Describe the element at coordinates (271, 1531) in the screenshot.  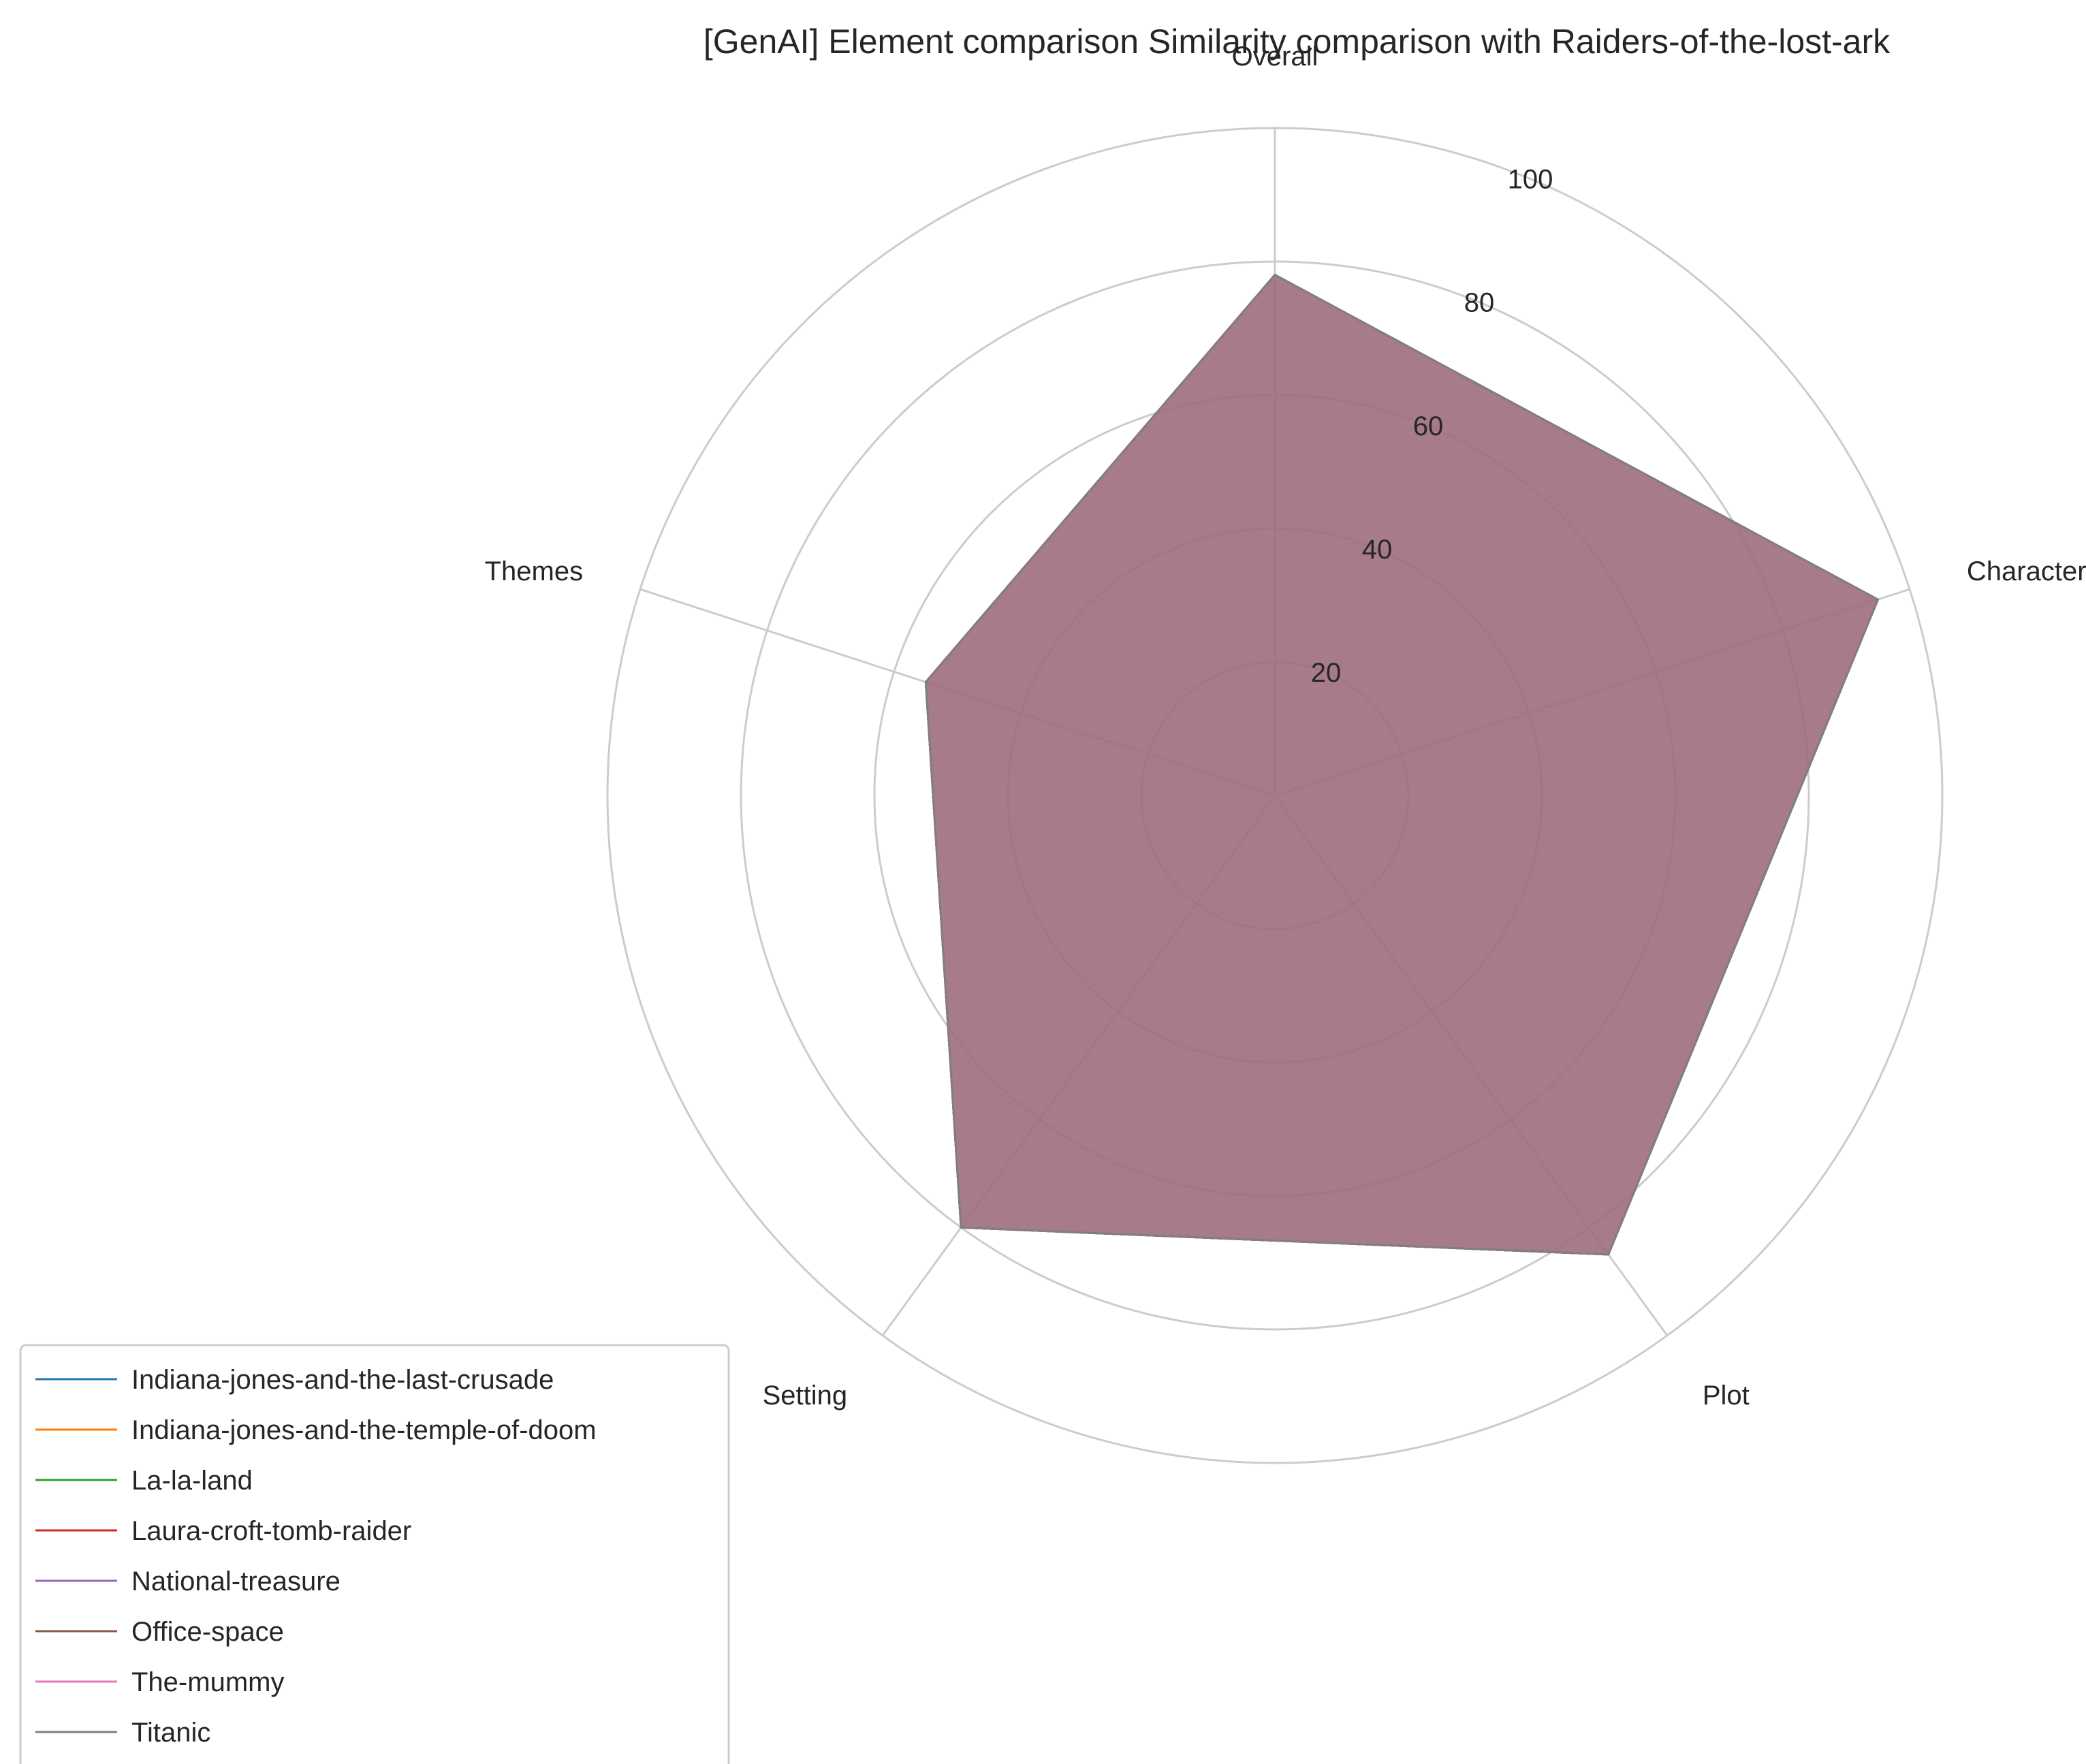
I see `legend-label-3: Laura-croft-tomb-raider` at that location.